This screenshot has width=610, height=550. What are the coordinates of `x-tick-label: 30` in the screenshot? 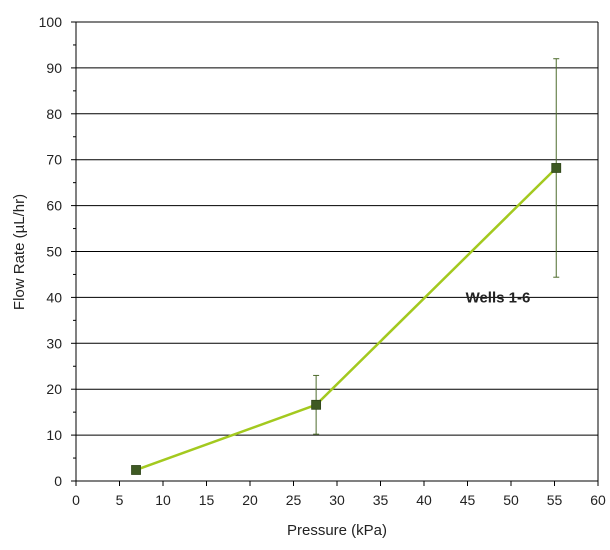 It's located at (337, 500).